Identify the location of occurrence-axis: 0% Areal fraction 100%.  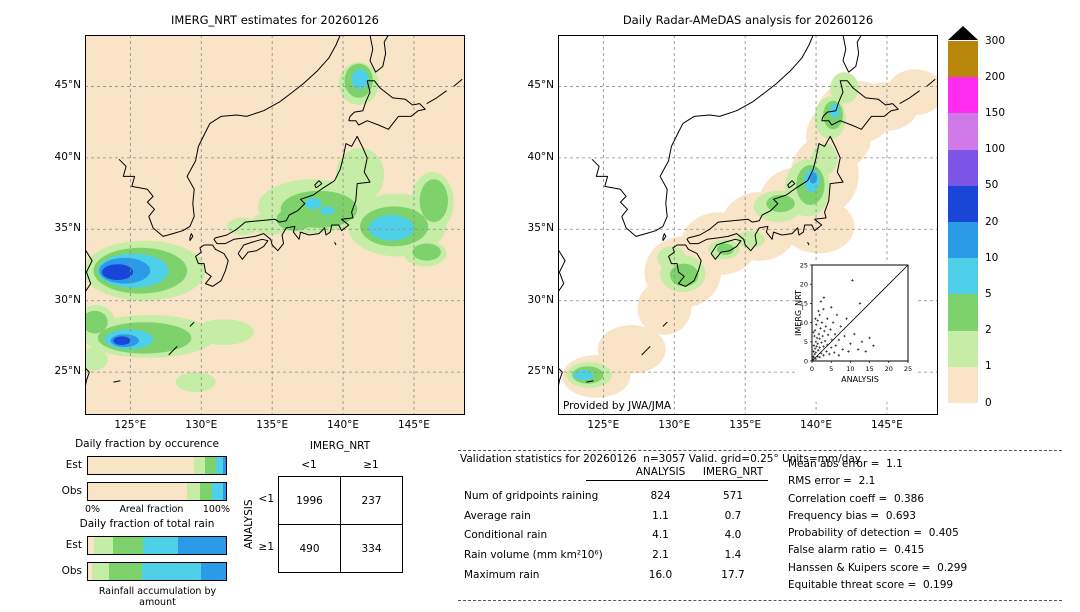
(157, 510).